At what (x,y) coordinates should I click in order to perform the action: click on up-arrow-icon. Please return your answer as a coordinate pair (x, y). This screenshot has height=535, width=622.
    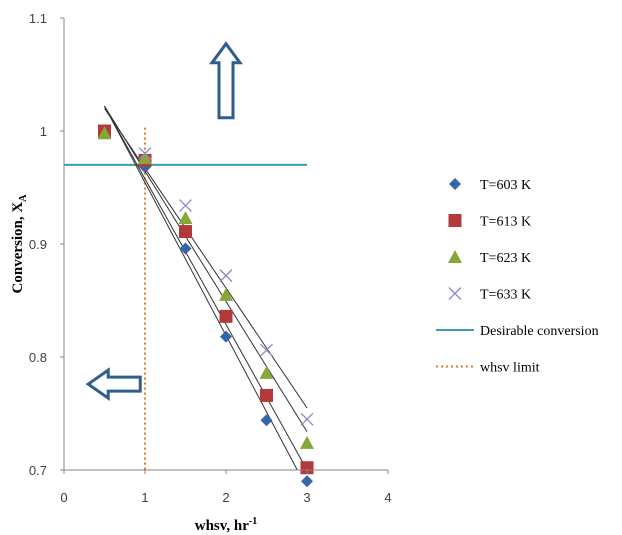
    Looking at the image, I should click on (226, 80).